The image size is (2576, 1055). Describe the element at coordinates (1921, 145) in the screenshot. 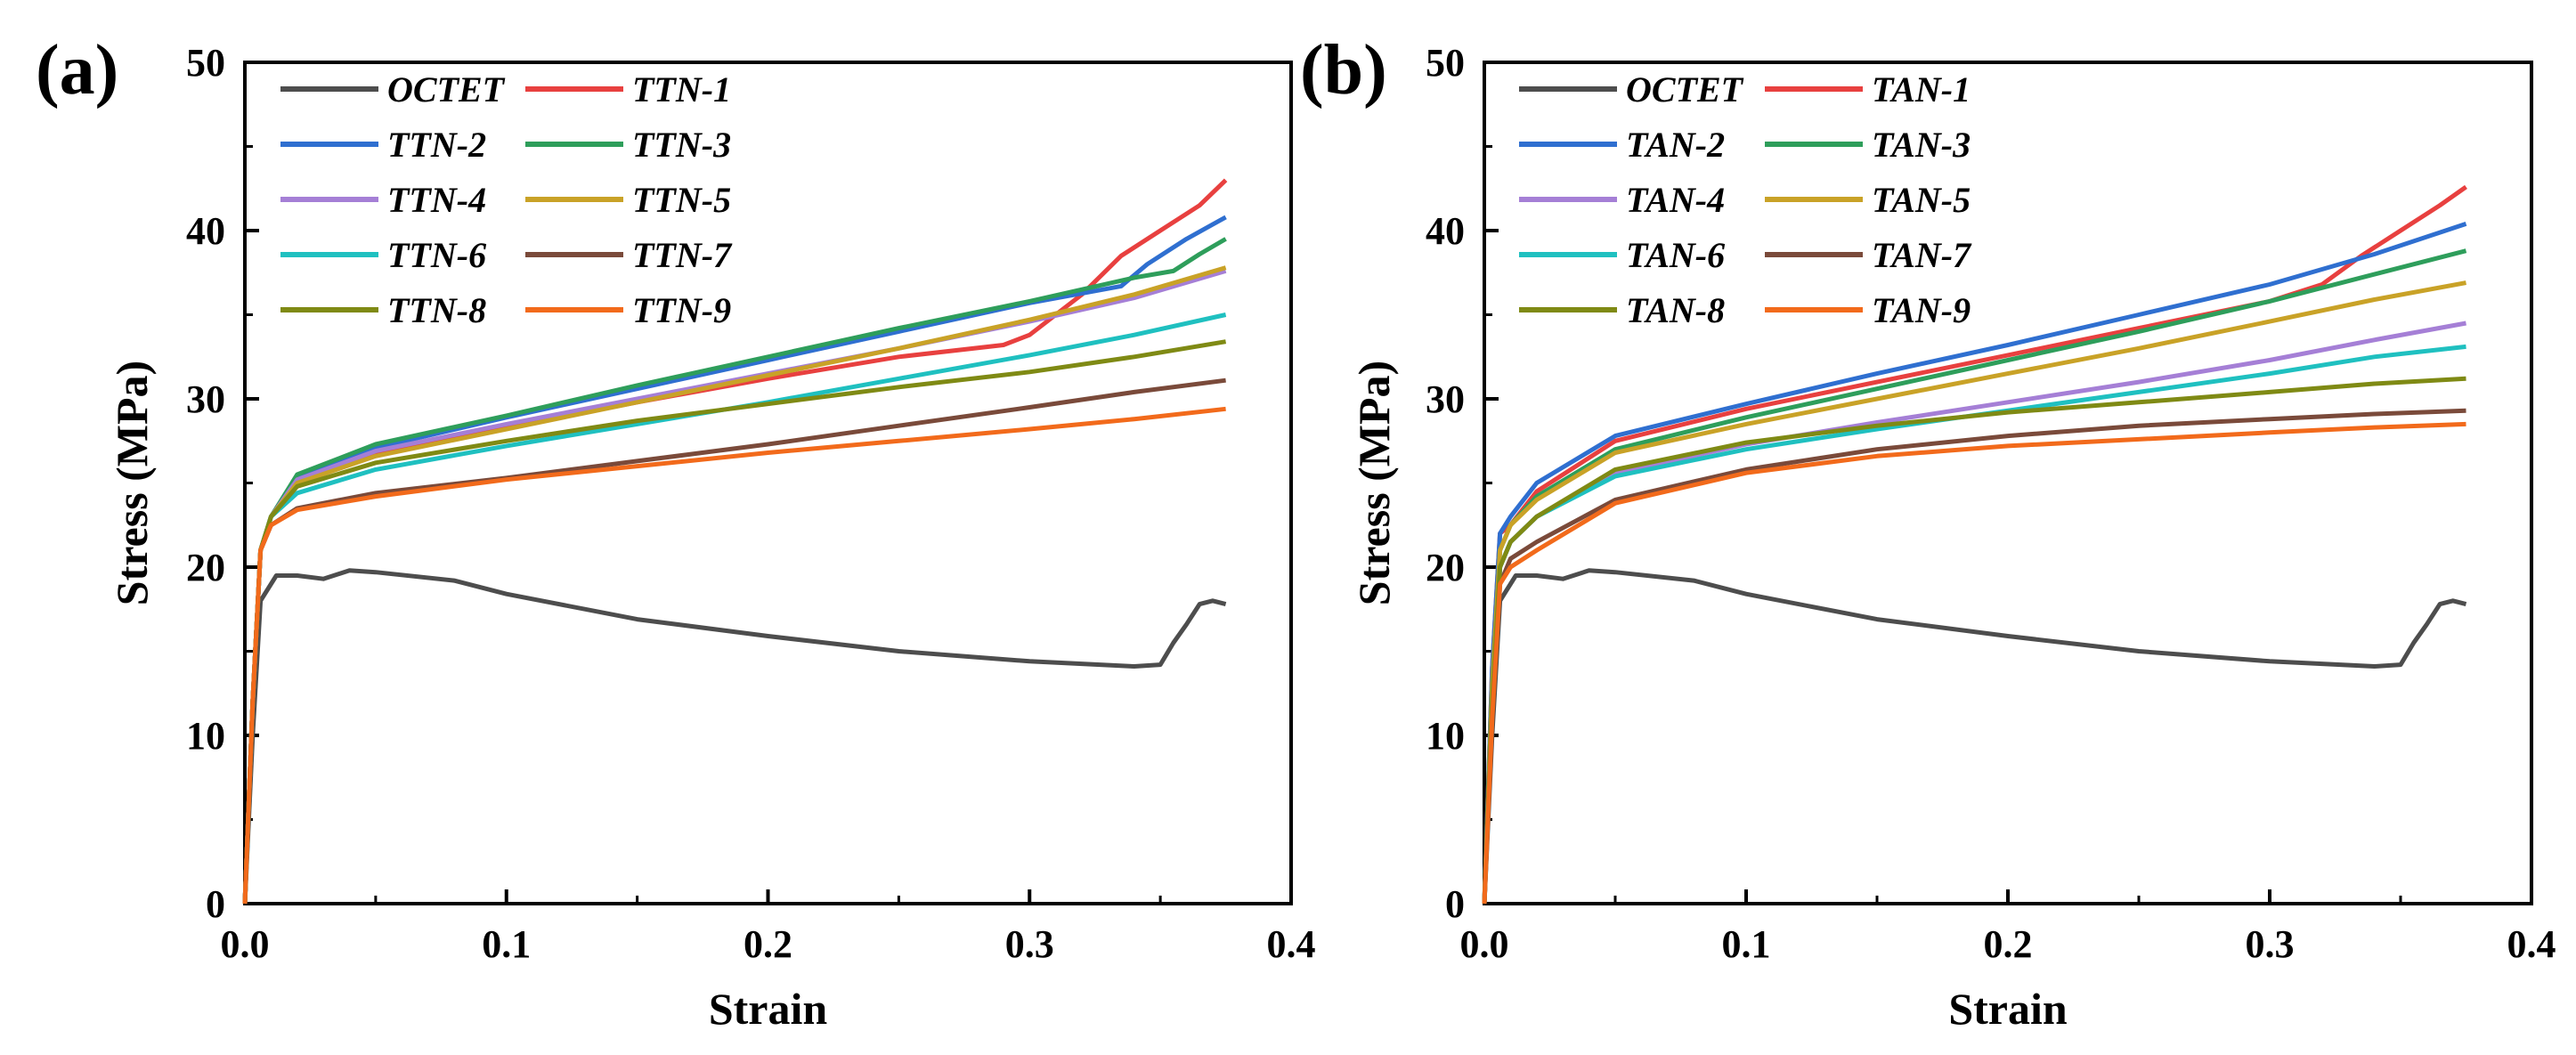

I see `legend-label-tan-3: TAN-3` at that location.